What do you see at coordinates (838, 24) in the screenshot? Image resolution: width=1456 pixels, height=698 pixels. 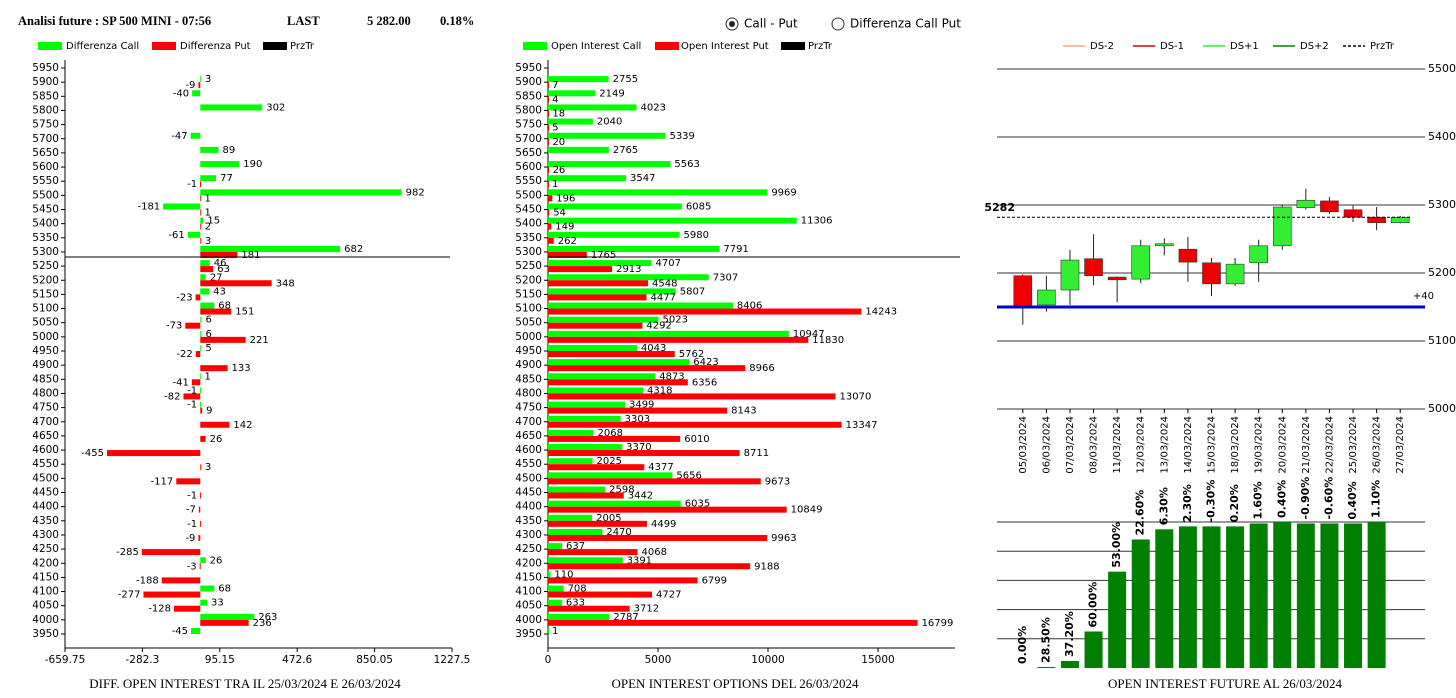 I see `radio-button` at bounding box center [838, 24].